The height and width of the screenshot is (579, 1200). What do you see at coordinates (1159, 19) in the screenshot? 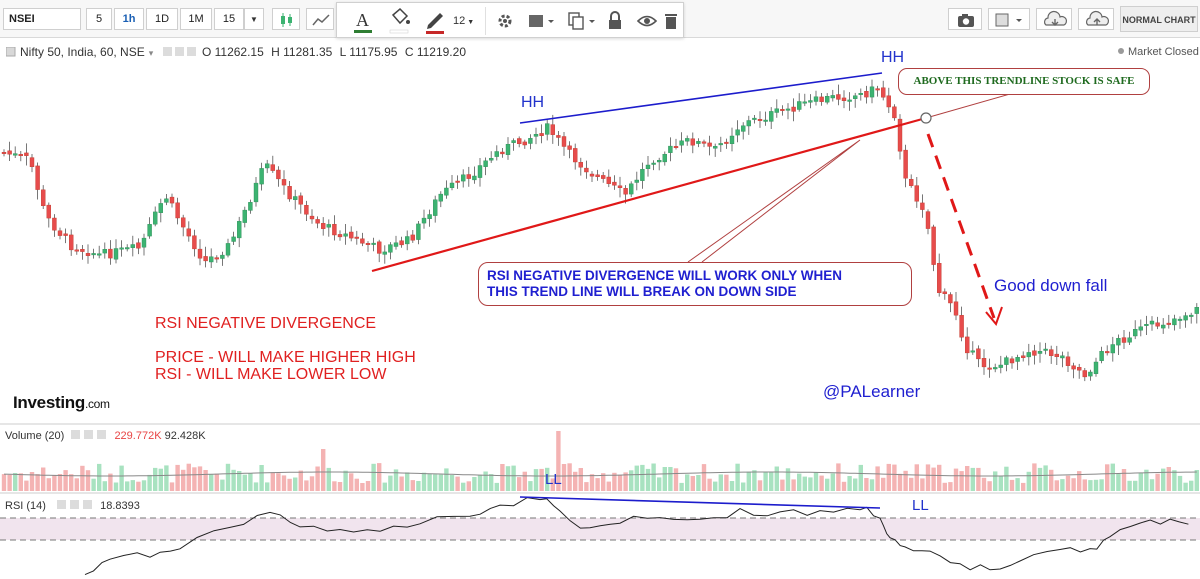
I see `normal-chart-button: NORMAL CHART` at bounding box center [1159, 19].